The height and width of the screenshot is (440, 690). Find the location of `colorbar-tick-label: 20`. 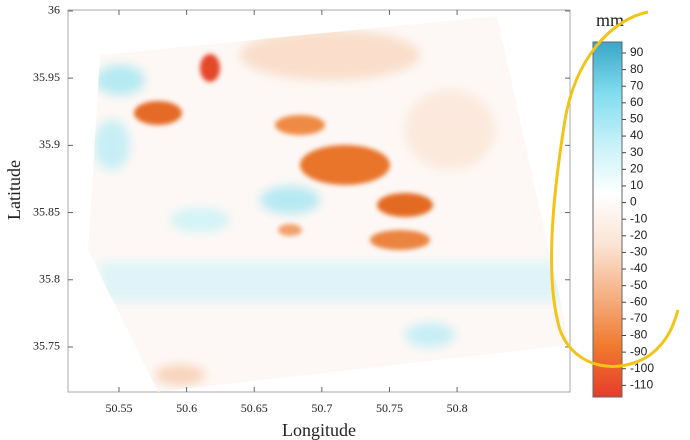

colorbar-tick-label: 20 is located at coordinates (637, 168).